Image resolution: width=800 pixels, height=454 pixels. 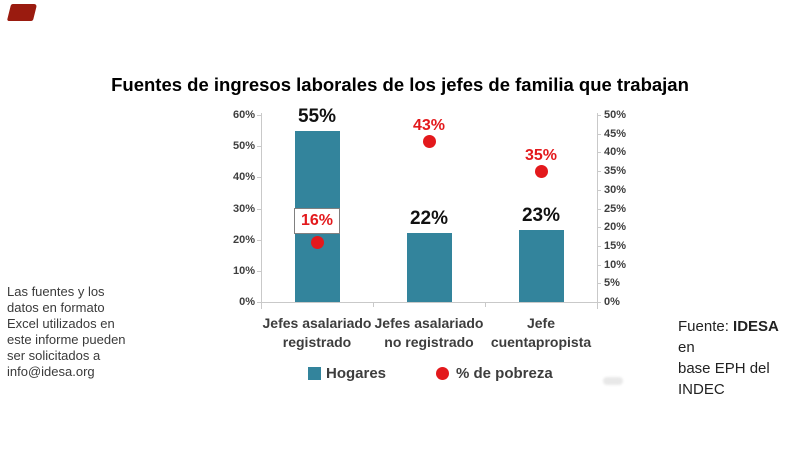 I want to click on right-axis-tick-label: 40%, so click(x=615, y=152).